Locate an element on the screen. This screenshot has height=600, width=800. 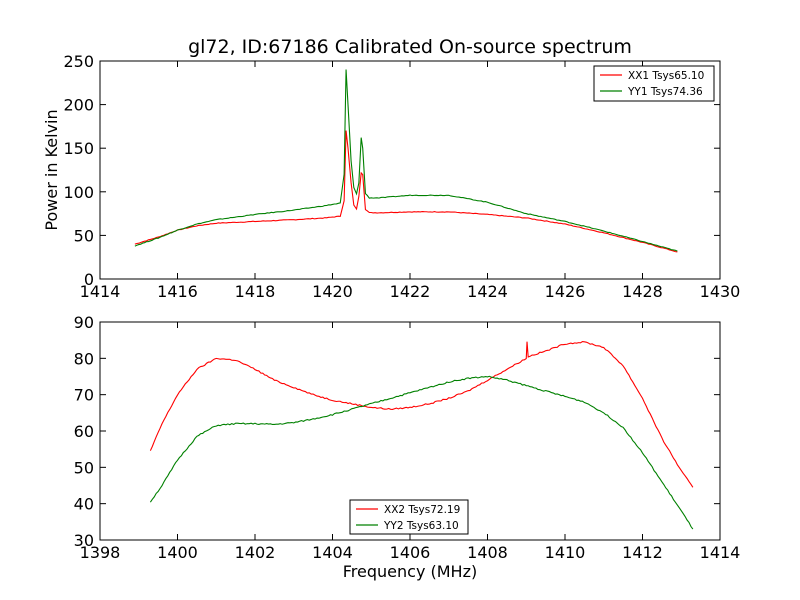
y-tick-label: 0 is located at coordinates (89, 279).